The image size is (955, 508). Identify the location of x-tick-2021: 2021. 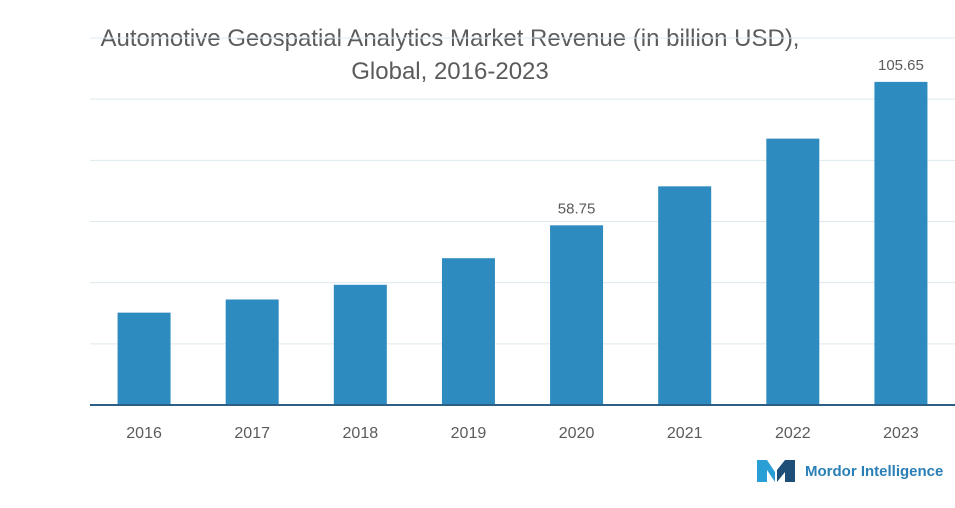
(685, 433).